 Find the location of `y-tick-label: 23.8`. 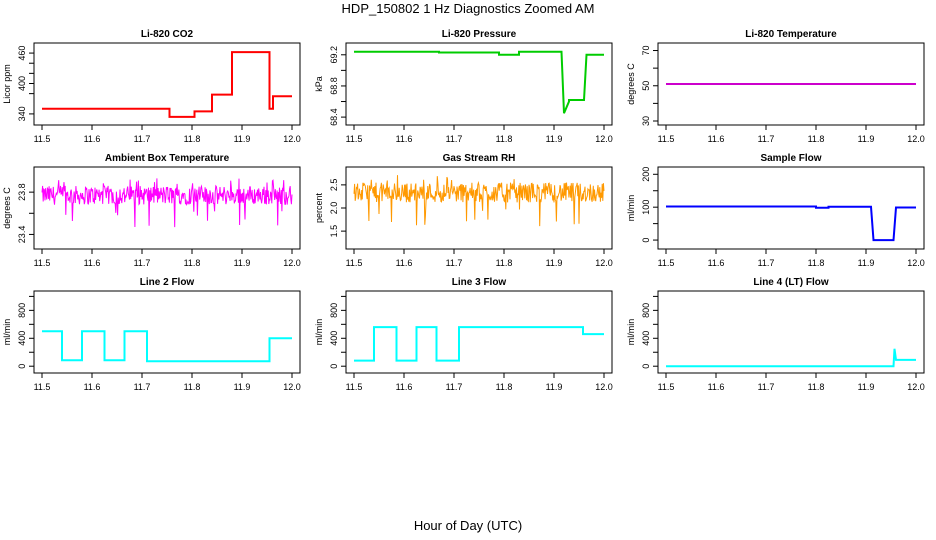

y-tick-label: 23.8 is located at coordinates (22, 192).